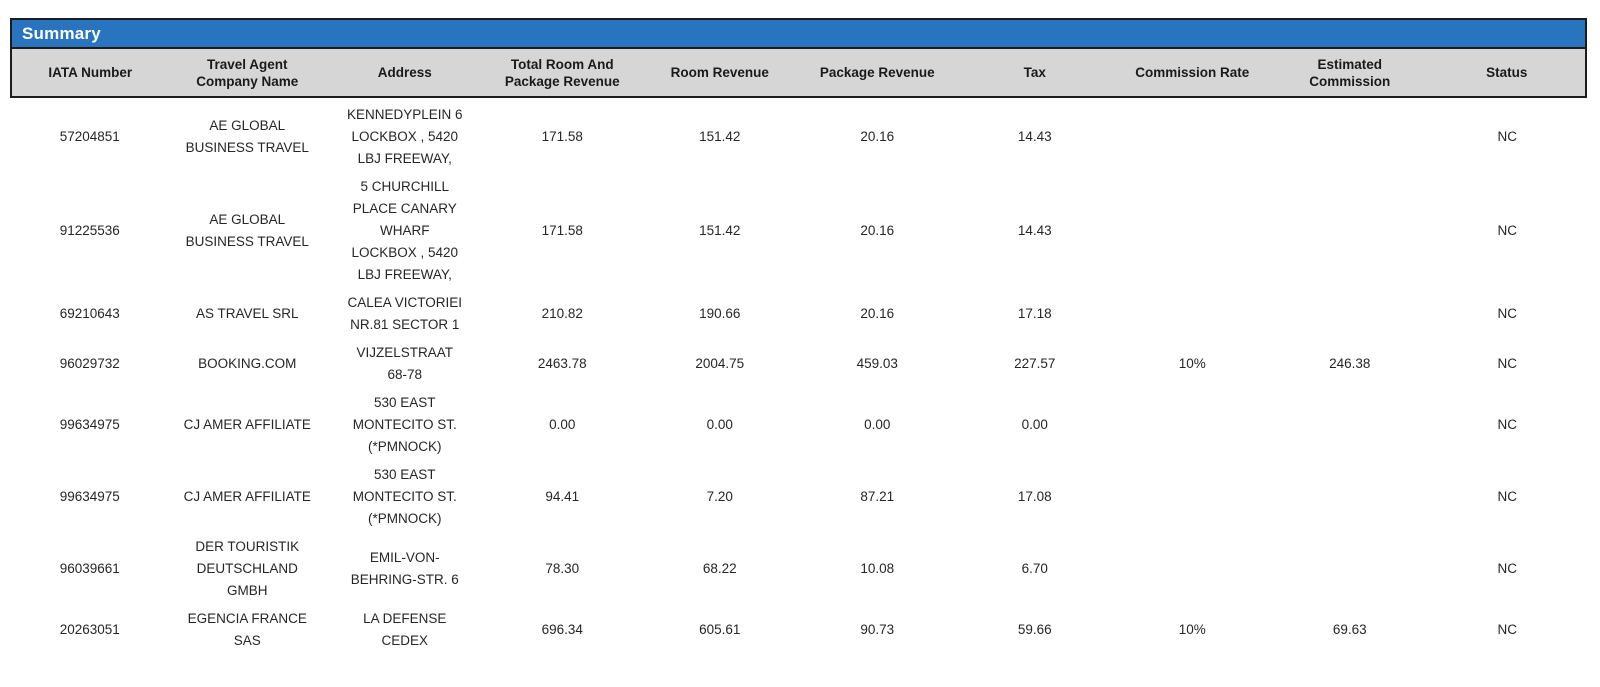 This screenshot has height=687, width=1600. What do you see at coordinates (1034, 424) in the screenshot?
I see `cell-tax: 0.00` at bounding box center [1034, 424].